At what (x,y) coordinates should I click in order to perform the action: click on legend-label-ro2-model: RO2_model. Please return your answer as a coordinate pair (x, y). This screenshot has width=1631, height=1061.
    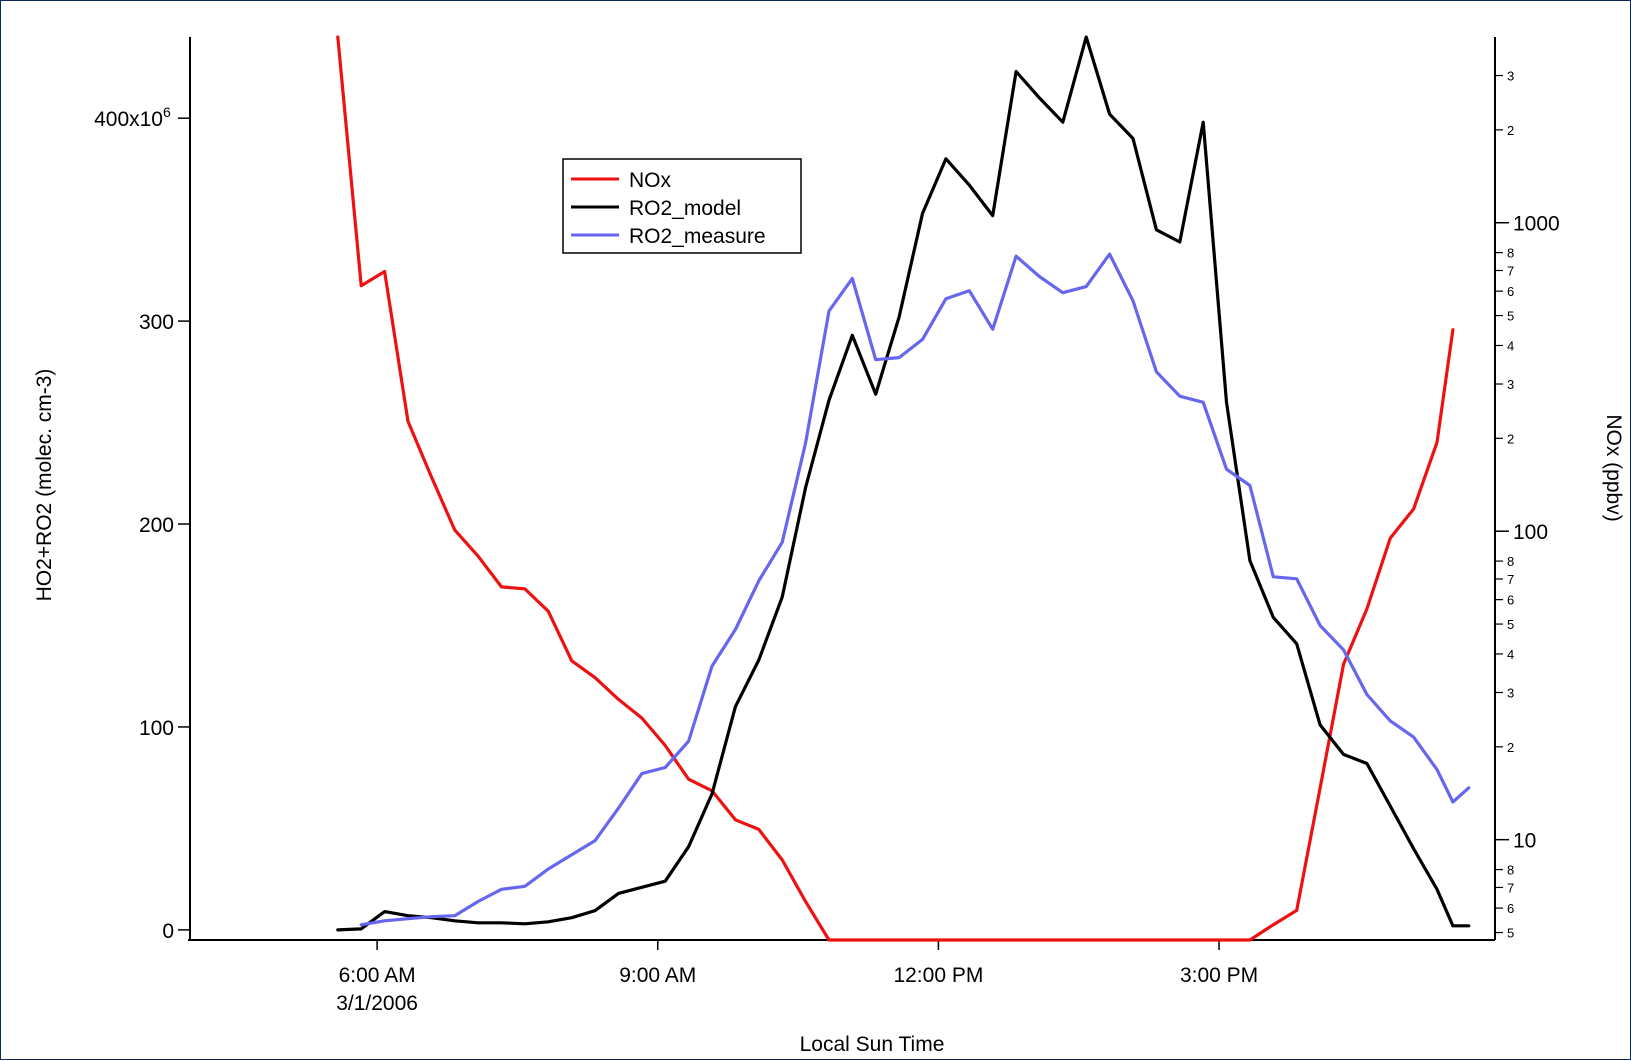
    Looking at the image, I should click on (685, 208).